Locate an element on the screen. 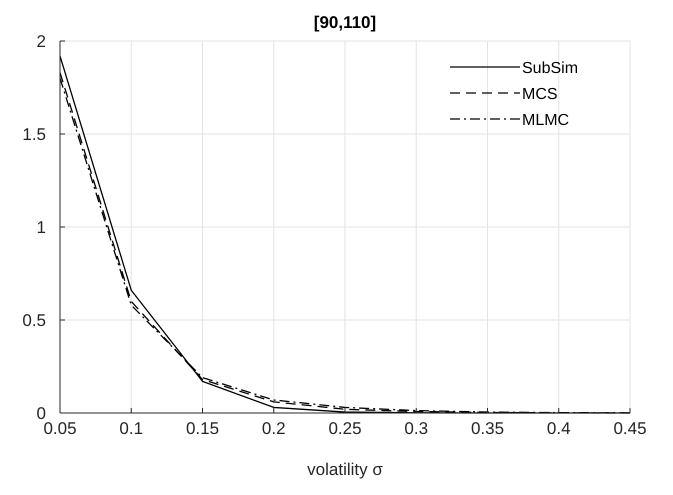 Image resolution: width=673 pixels, height=495 pixels. y-tick-label: 0 is located at coordinates (41, 413).